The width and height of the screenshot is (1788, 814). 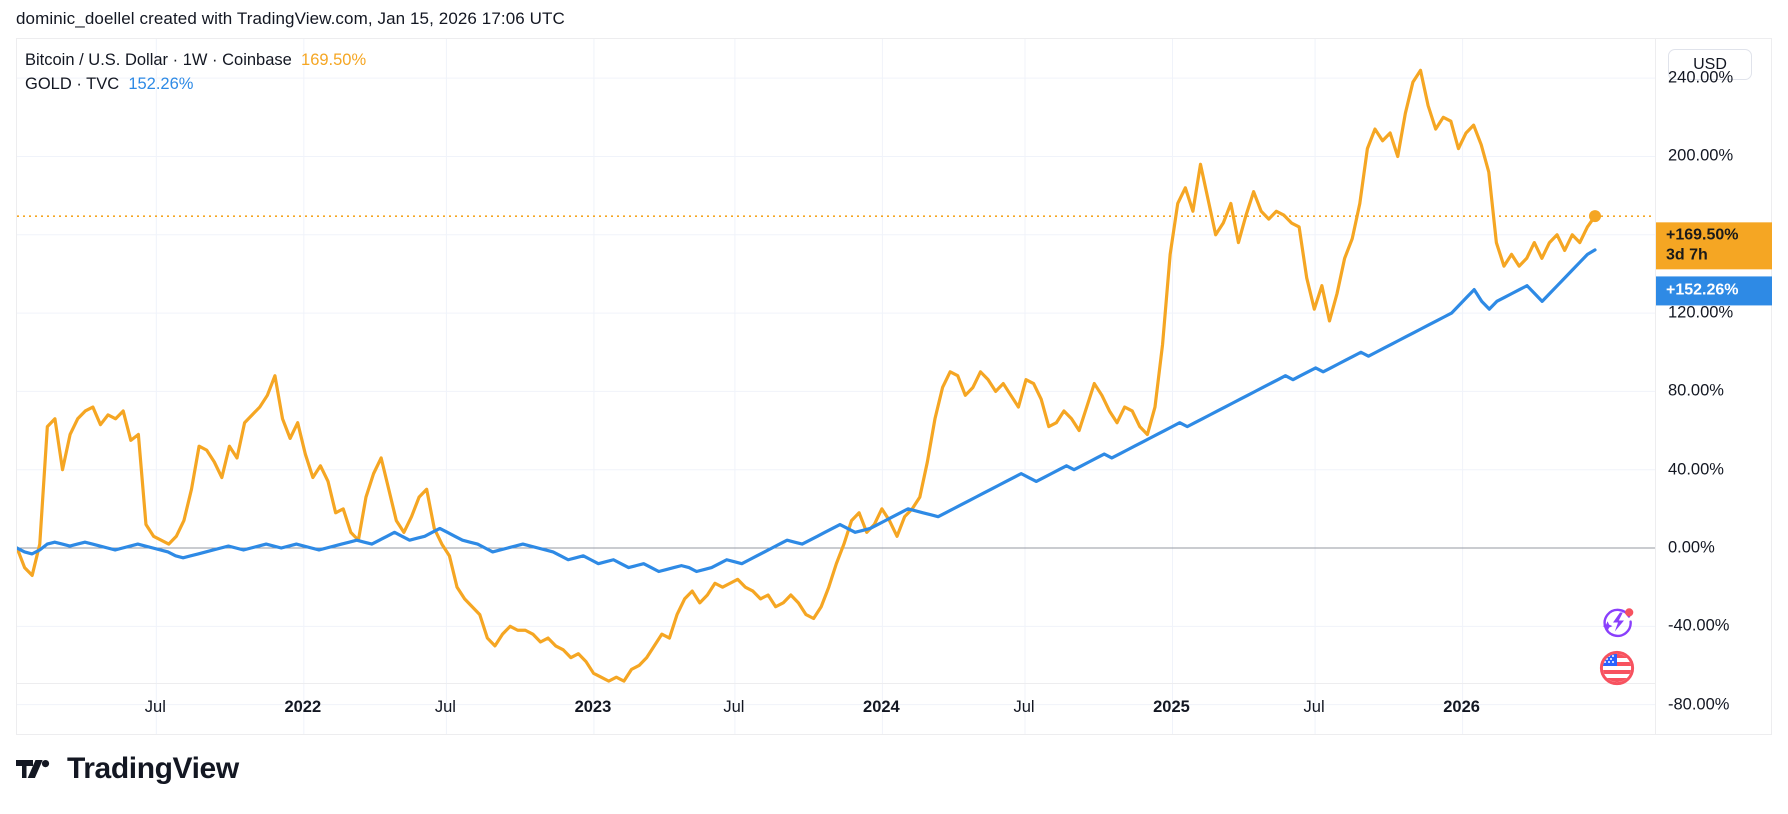 I want to click on last-price-value-gold: +152.26%, so click(x=1702, y=290).